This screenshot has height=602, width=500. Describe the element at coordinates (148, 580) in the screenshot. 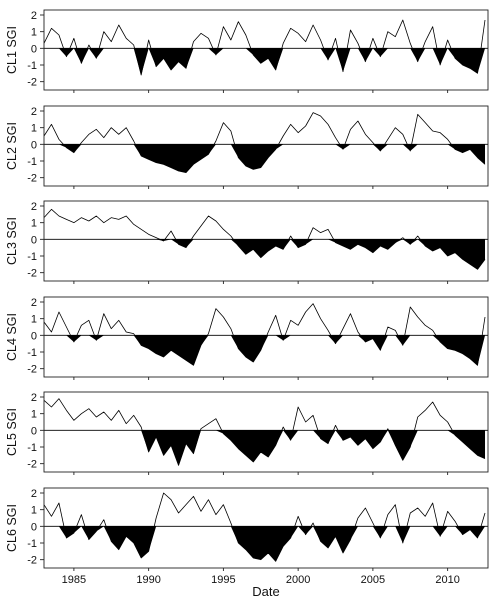

I see `x-tick-label: 1990` at that location.